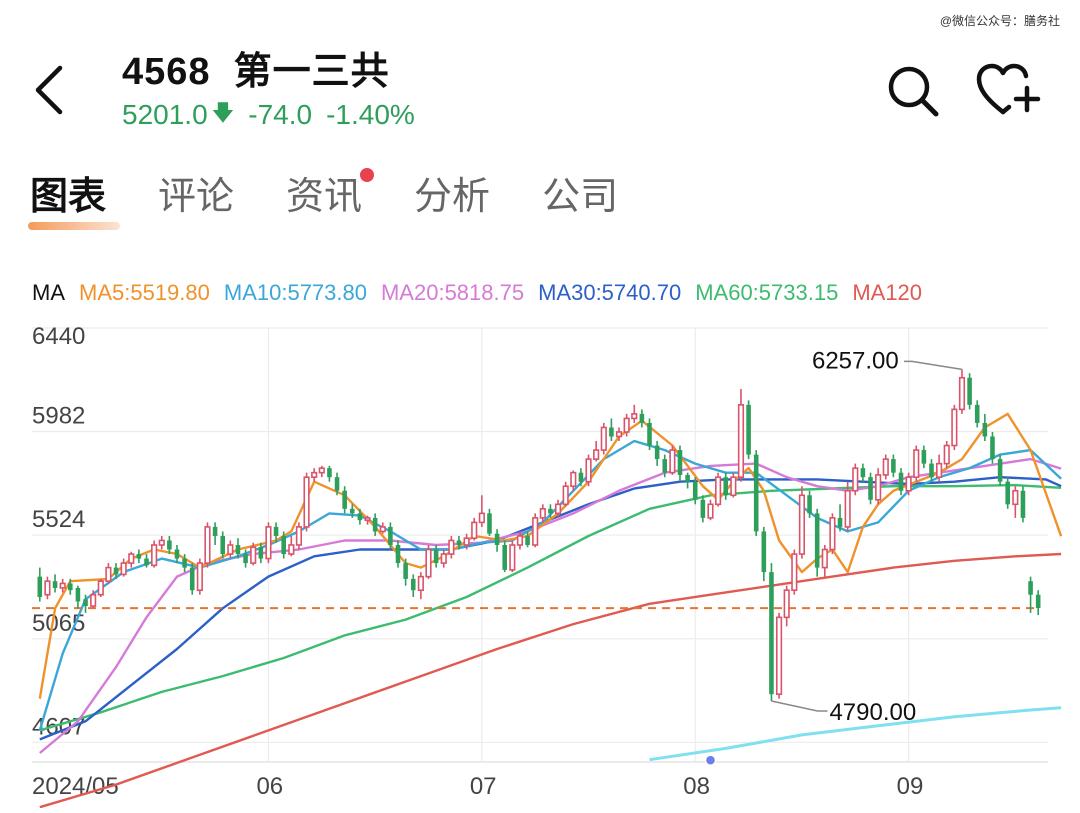 The width and height of the screenshot is (1080, 813). What do you see at coordinates (165, 114) in the screenshot?
I see `stock-price: 5201.0` at bounding box center [165, 114].